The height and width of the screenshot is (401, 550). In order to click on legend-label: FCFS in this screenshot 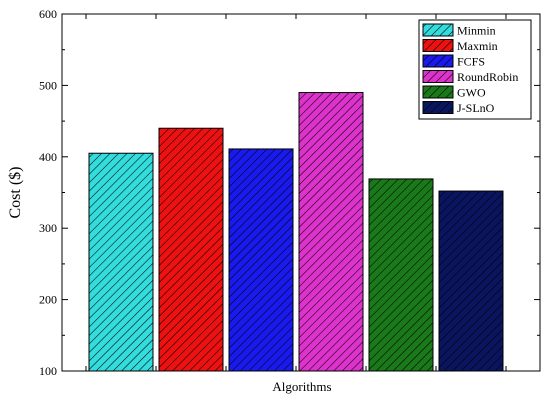, I will do `click(471, 62)`.